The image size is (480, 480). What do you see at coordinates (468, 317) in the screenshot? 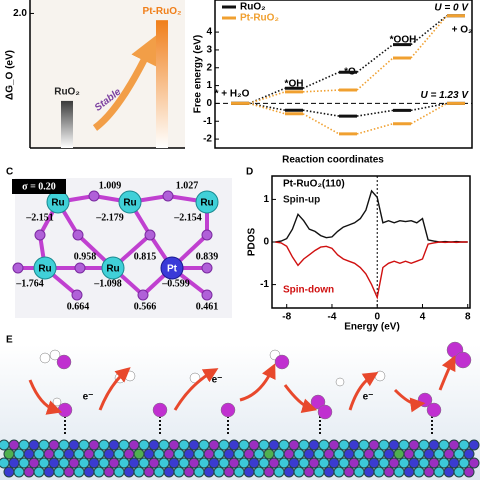
I see `x-tick-label: 8` at bounding box center [468, 317].